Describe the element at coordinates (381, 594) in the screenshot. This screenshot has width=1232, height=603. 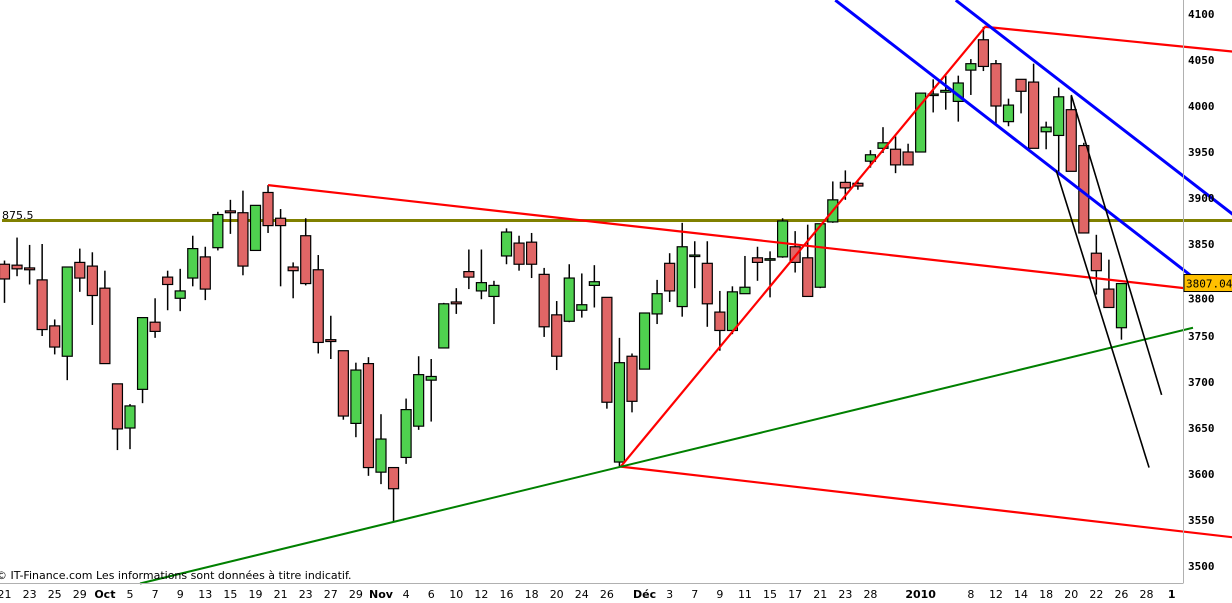
I see `x-tick-label: Nov` at that location.